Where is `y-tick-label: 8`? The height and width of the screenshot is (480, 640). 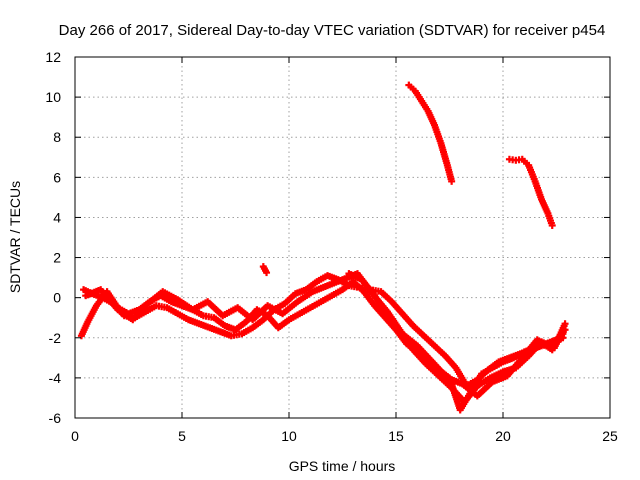 y-tick-label: 8 is located at coordinates (57, 137).